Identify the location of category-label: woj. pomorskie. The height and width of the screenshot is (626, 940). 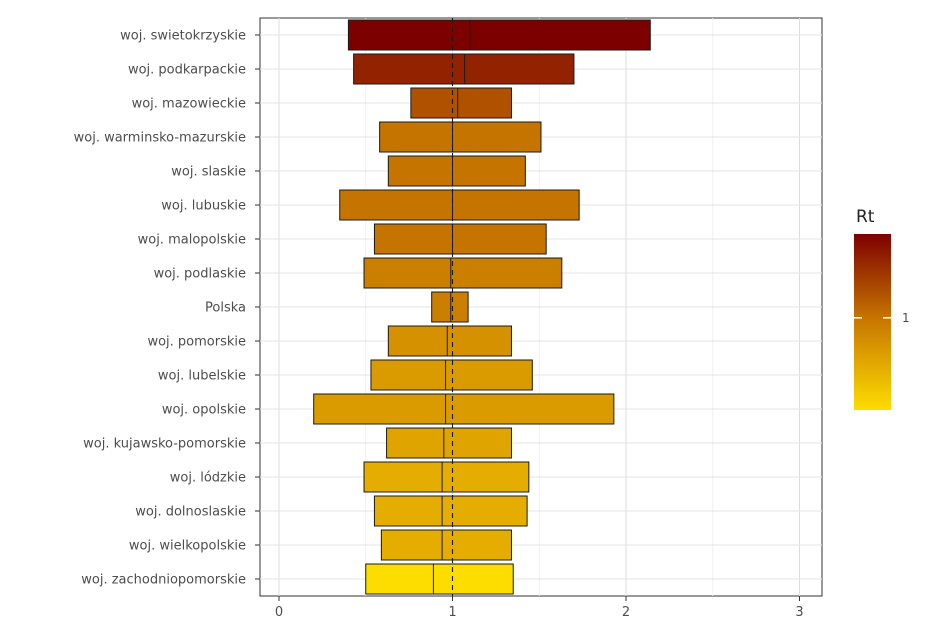
(196, 342).